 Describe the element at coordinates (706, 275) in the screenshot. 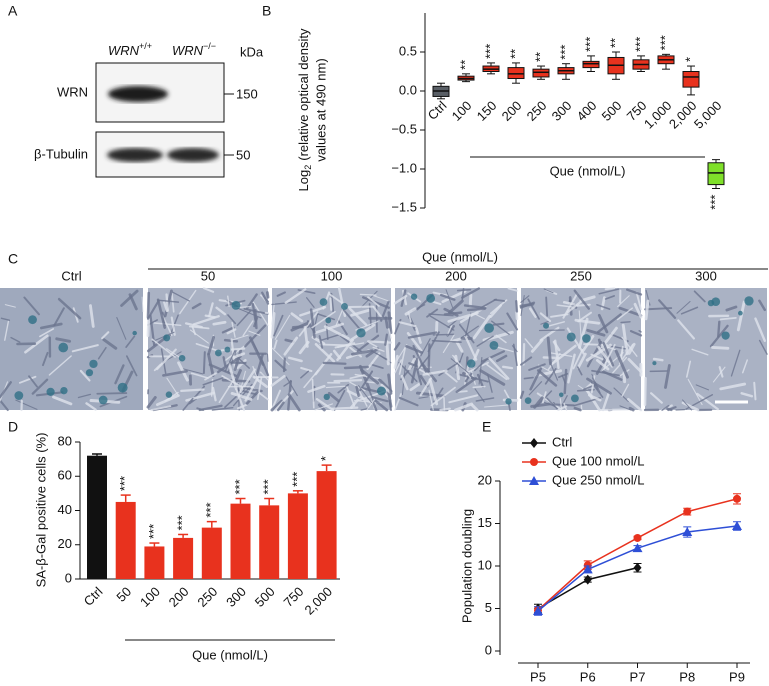

I see `image-label: 300` at that location.